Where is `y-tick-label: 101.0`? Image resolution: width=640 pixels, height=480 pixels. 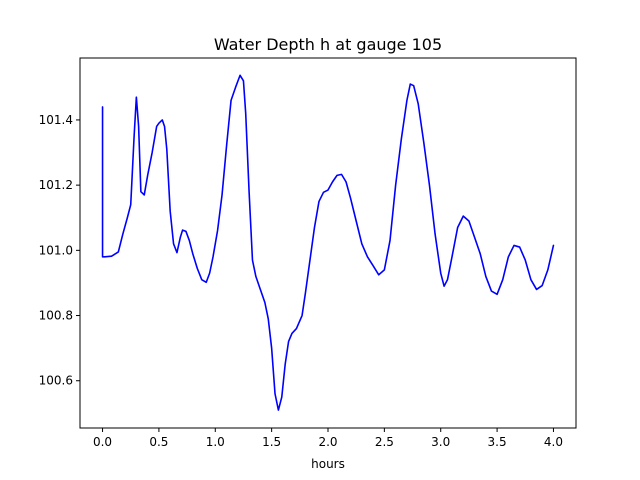 y-tick-label: 101.0 is located at coordinates (56, 250).